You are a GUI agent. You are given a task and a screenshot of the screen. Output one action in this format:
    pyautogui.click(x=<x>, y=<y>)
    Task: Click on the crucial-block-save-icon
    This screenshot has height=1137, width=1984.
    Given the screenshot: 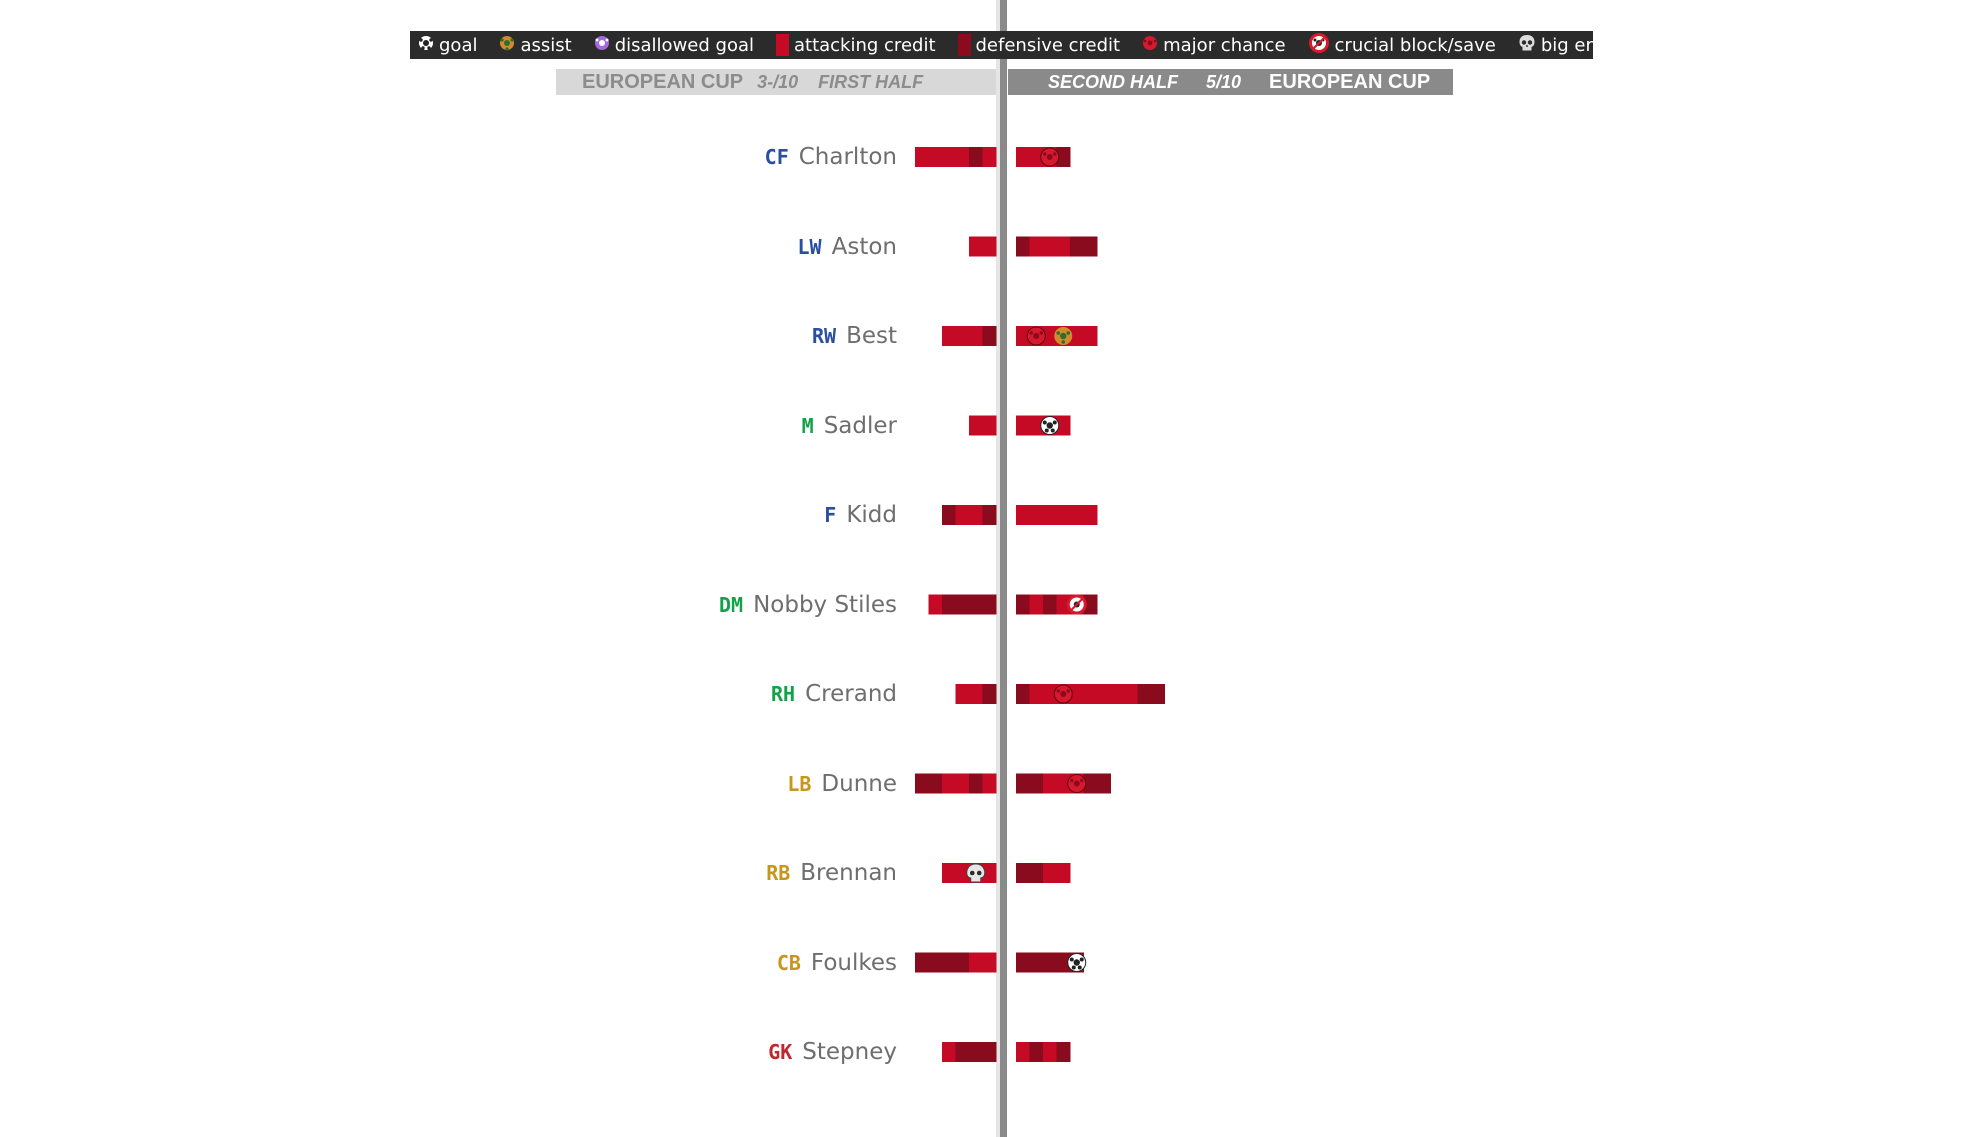 What is the action you would take?
    pyautogui.click(x=1319, y=45)
    